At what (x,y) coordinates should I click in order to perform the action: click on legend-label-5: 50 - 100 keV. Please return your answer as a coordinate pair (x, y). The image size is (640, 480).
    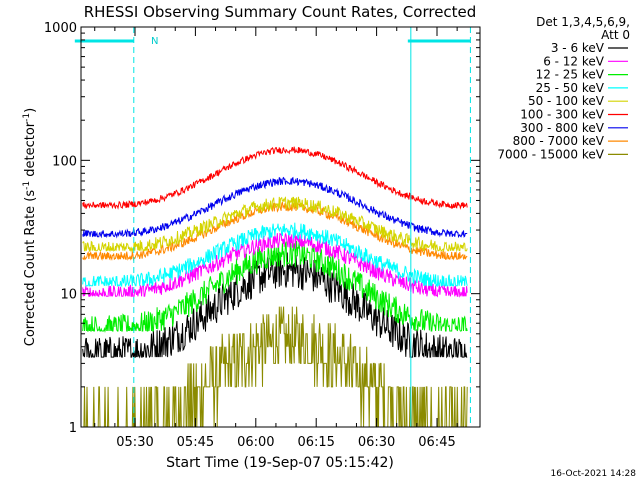
    Looking at the image, I should click on (566, 101).